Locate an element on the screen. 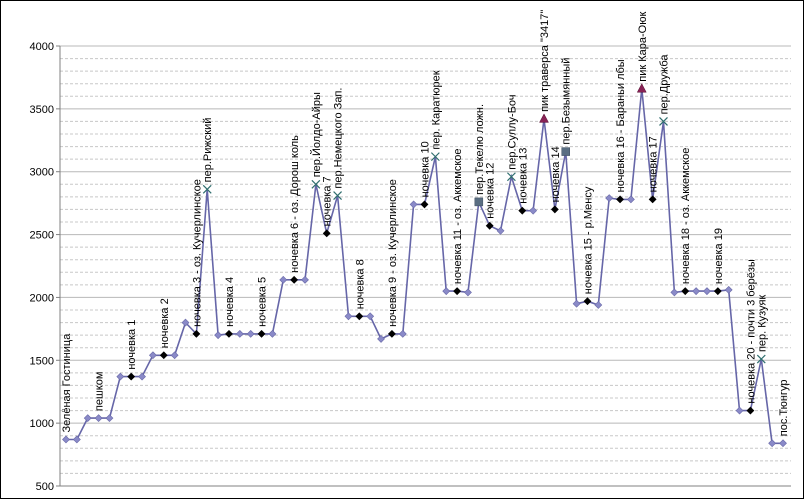 This screenshot has height=499, width=804. data-label: ночевка 6 - оз. Дорош коль is located at coordinates (295, 204).